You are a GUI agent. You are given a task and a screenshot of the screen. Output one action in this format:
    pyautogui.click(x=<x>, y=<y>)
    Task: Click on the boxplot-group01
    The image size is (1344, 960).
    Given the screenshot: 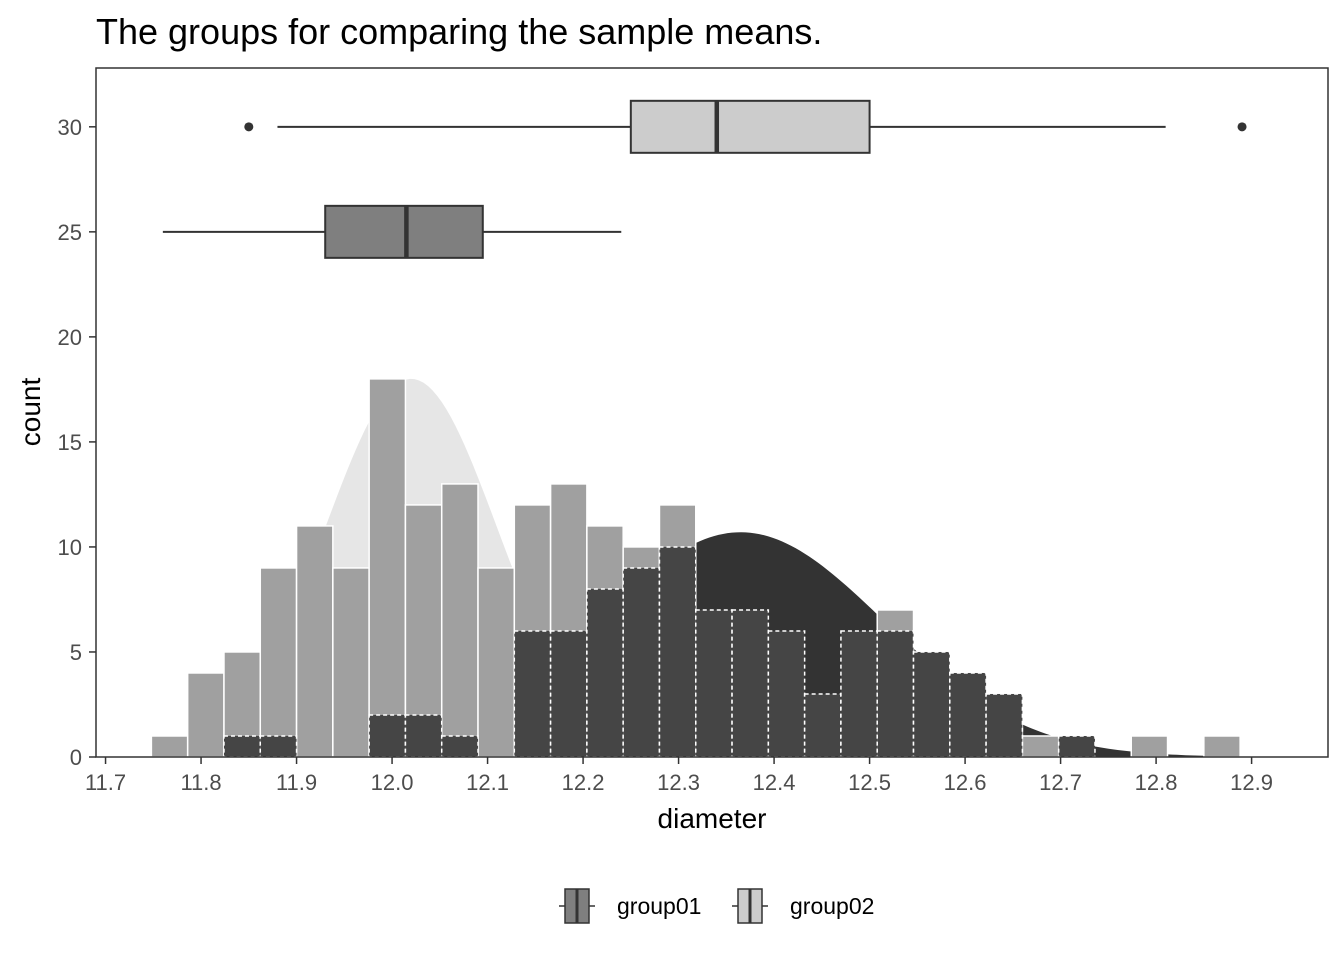 What is the action you would take?
    pyautogui.click(x=392, y=232)
    